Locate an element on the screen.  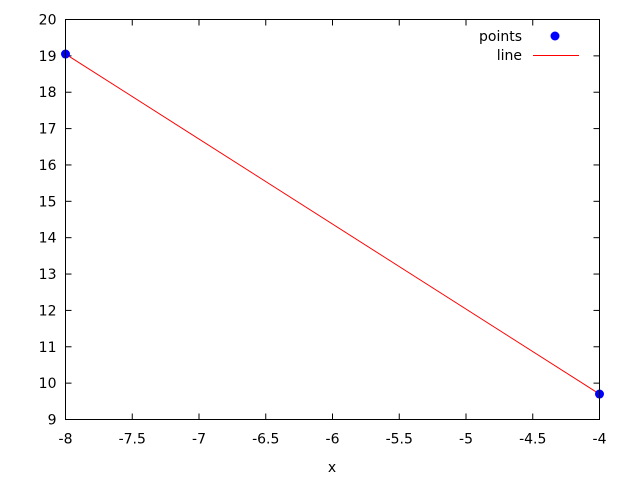
y-tick-label: 11 is located at coordinates (48, 348).